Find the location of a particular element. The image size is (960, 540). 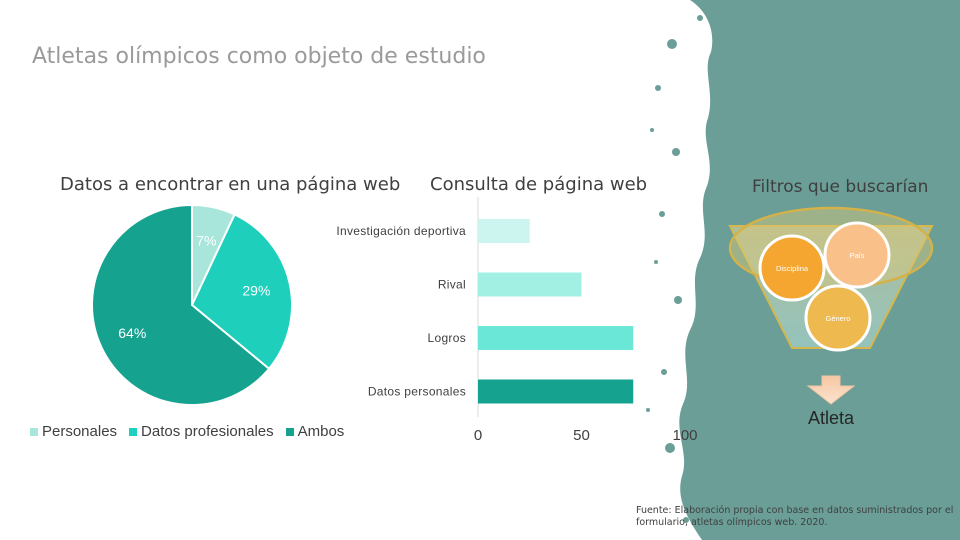

funnel-item-disciplina-label: Disciplina is located at coordinates (792, 268).